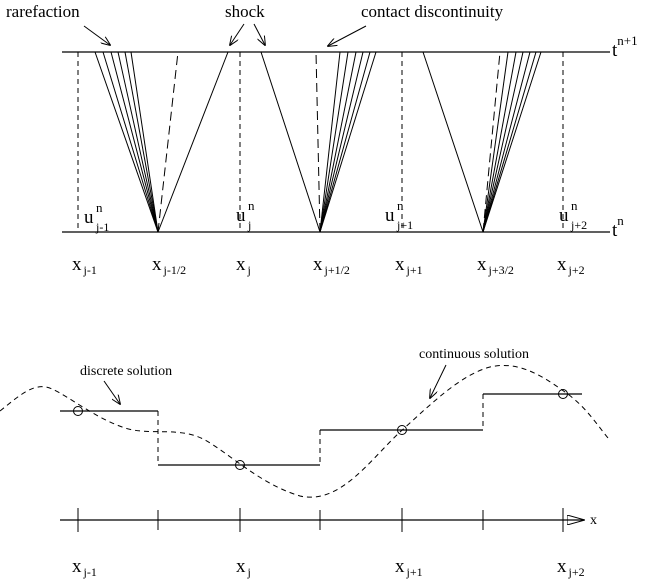 The width and height of the screenshot is (672, 582). I want to click on cell-value-subscript: j+1, so click(404, 225).